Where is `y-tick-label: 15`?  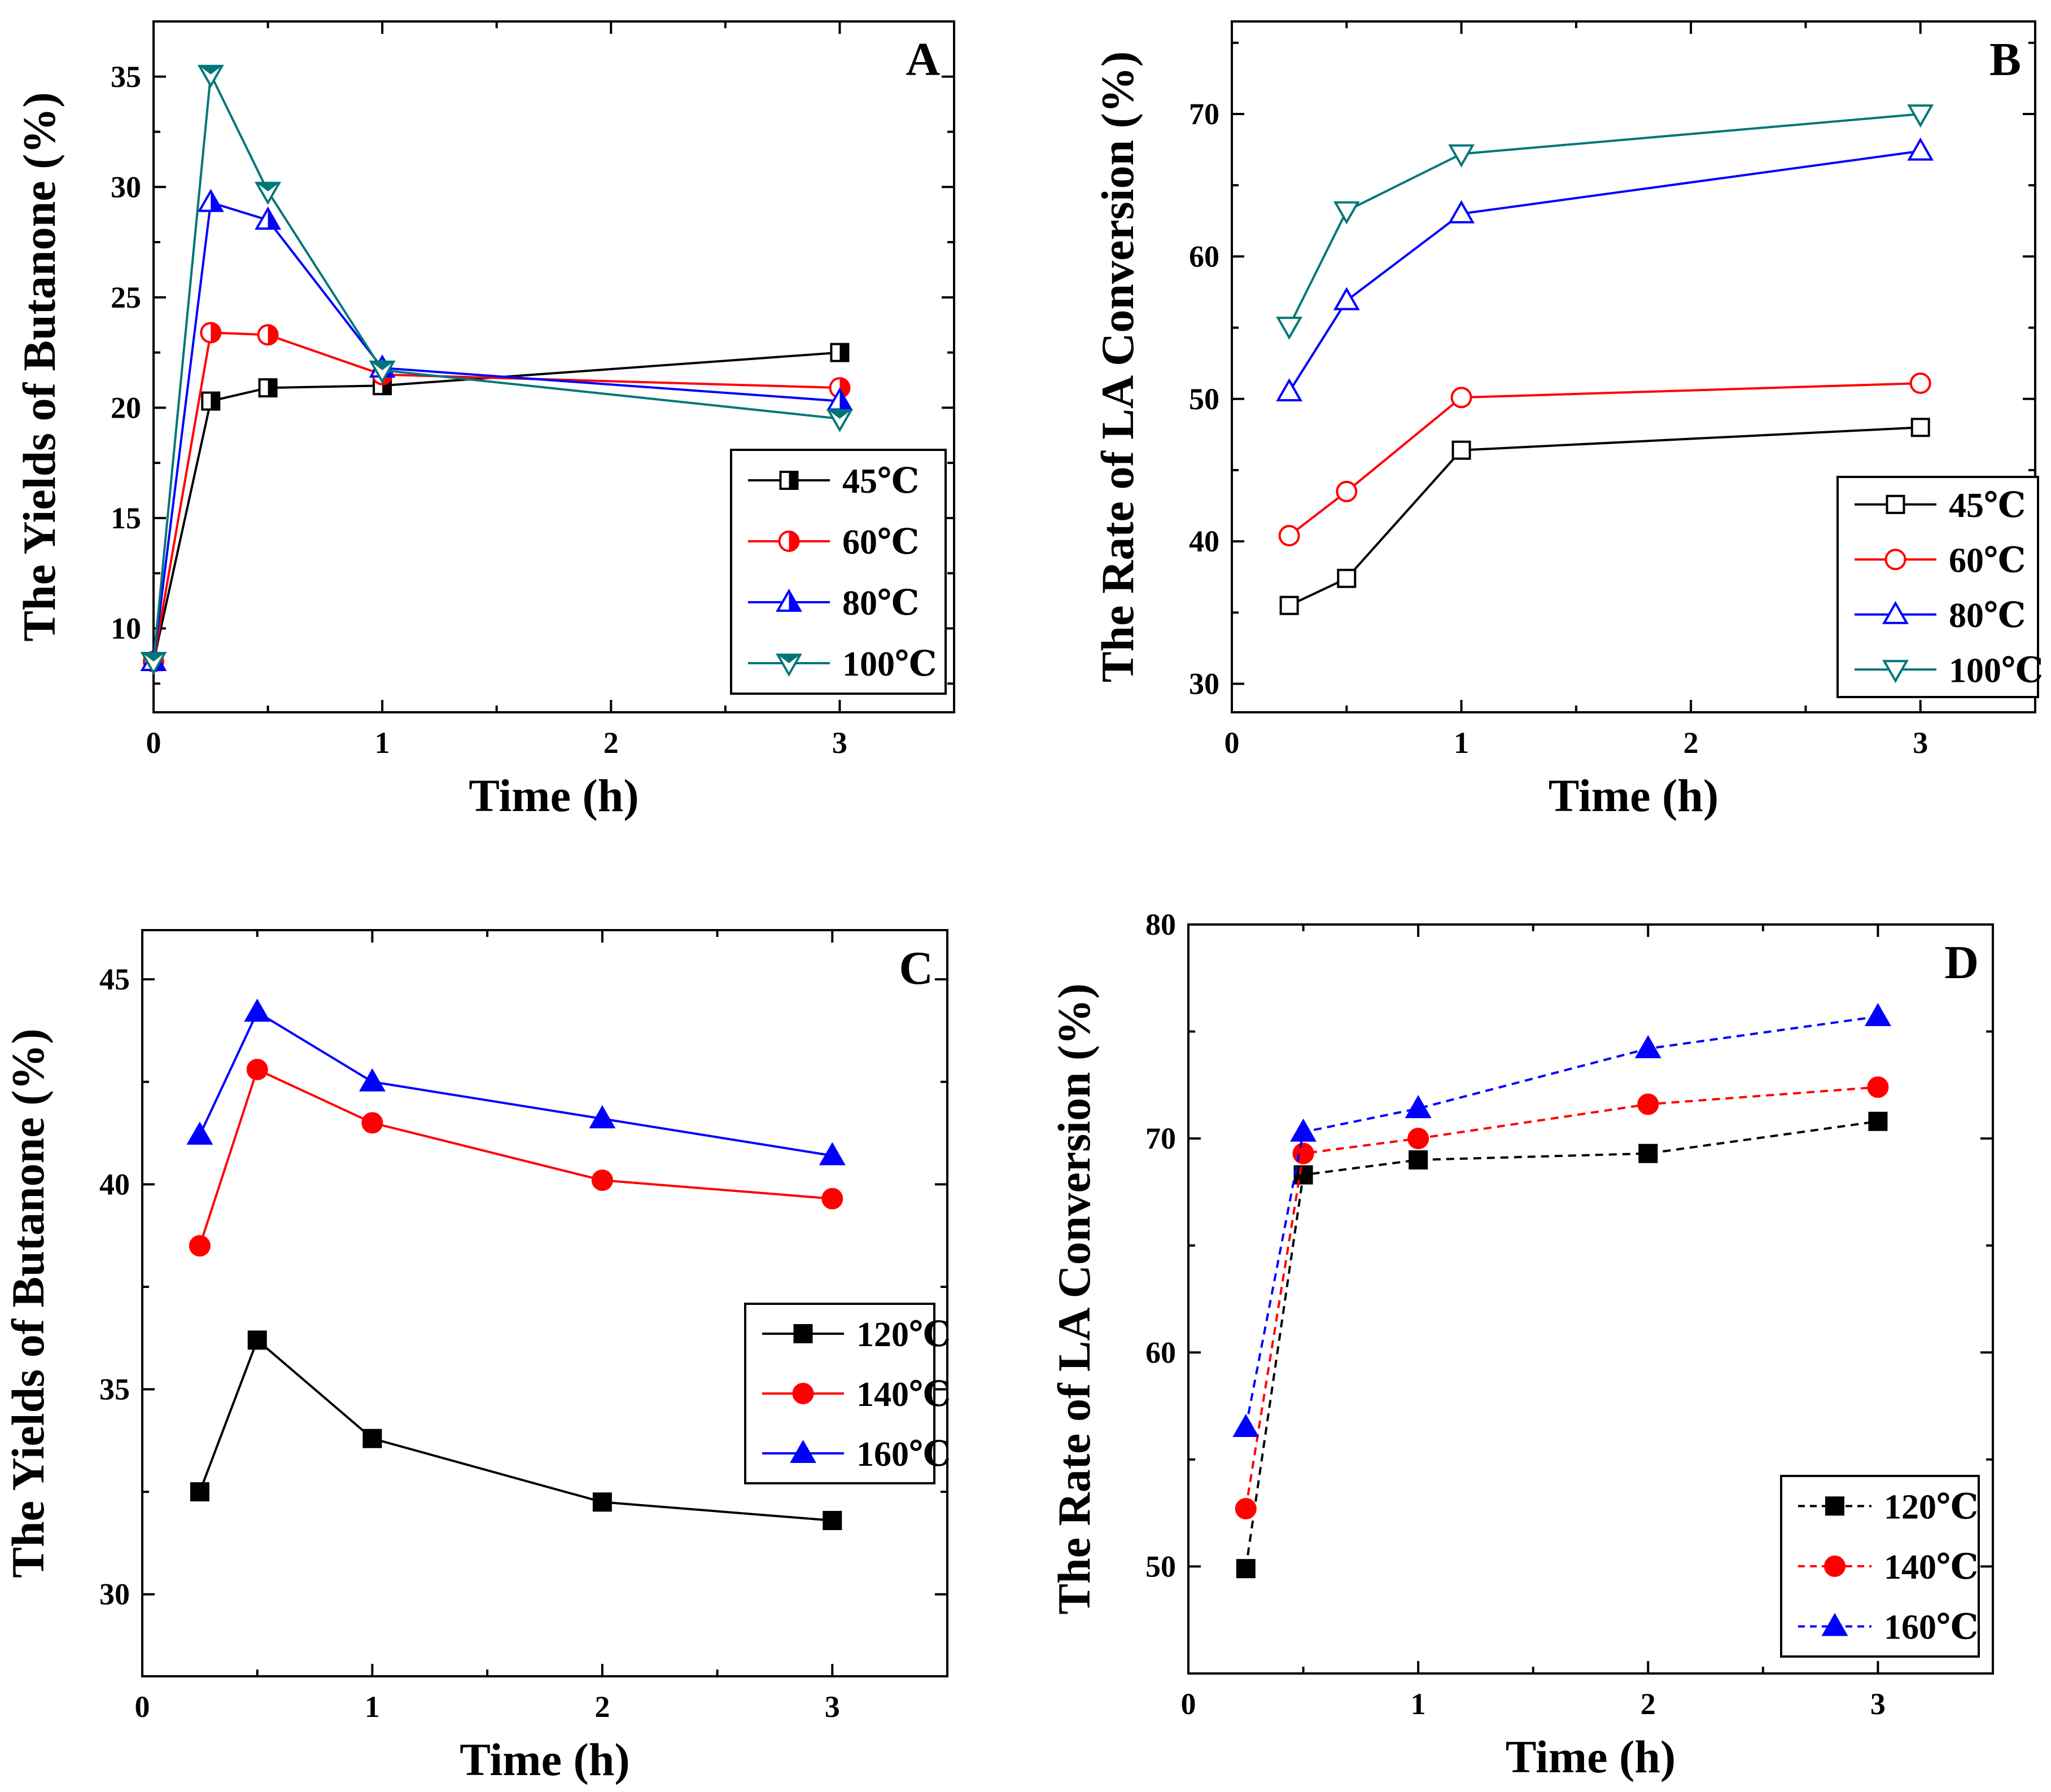
y-tick-label: 15 is located at coordinates (126, 518).